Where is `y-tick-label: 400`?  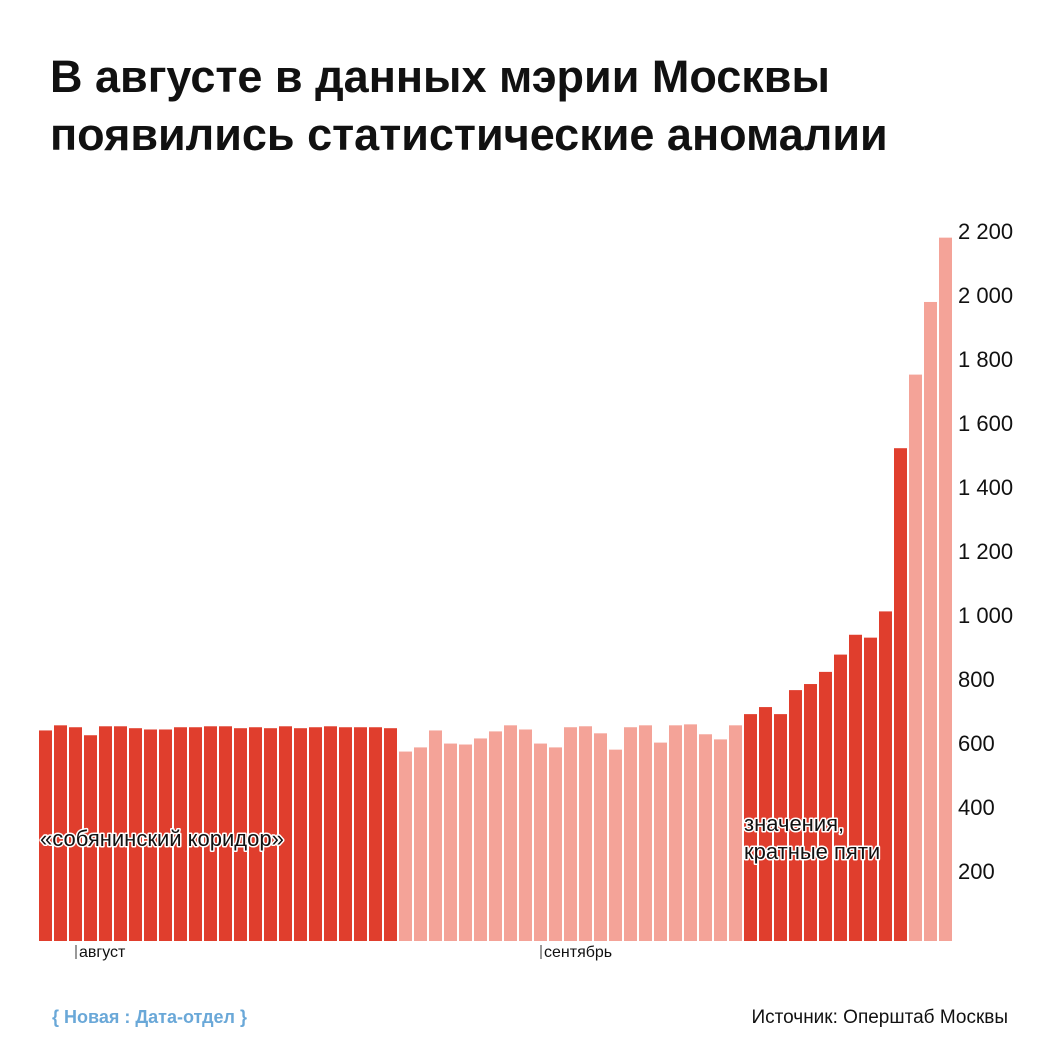 y-tick-label: 400 is located at coordinates (976, 807).